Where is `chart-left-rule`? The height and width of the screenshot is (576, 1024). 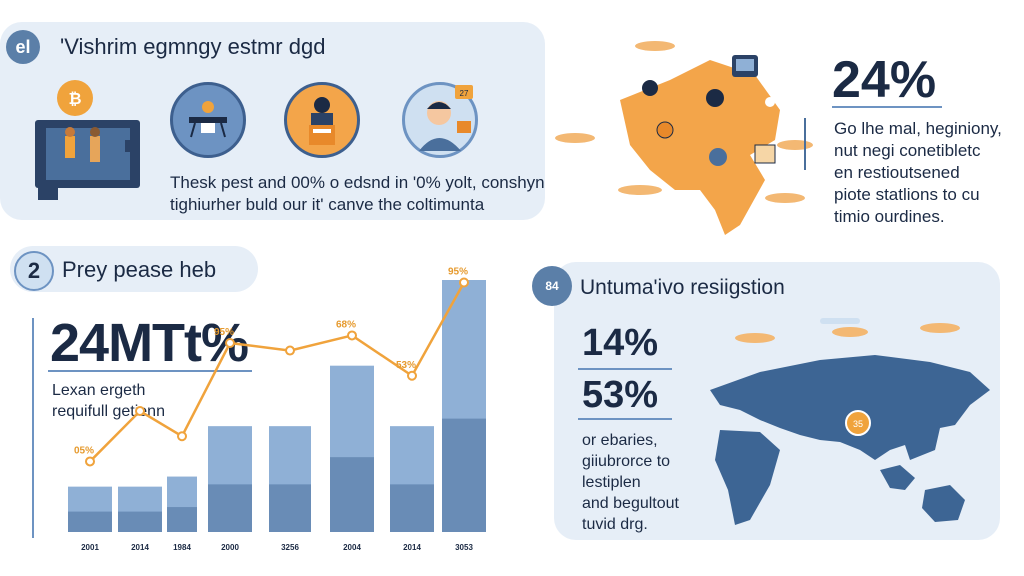 chart-left-rule is located at coordinates (33, 428).